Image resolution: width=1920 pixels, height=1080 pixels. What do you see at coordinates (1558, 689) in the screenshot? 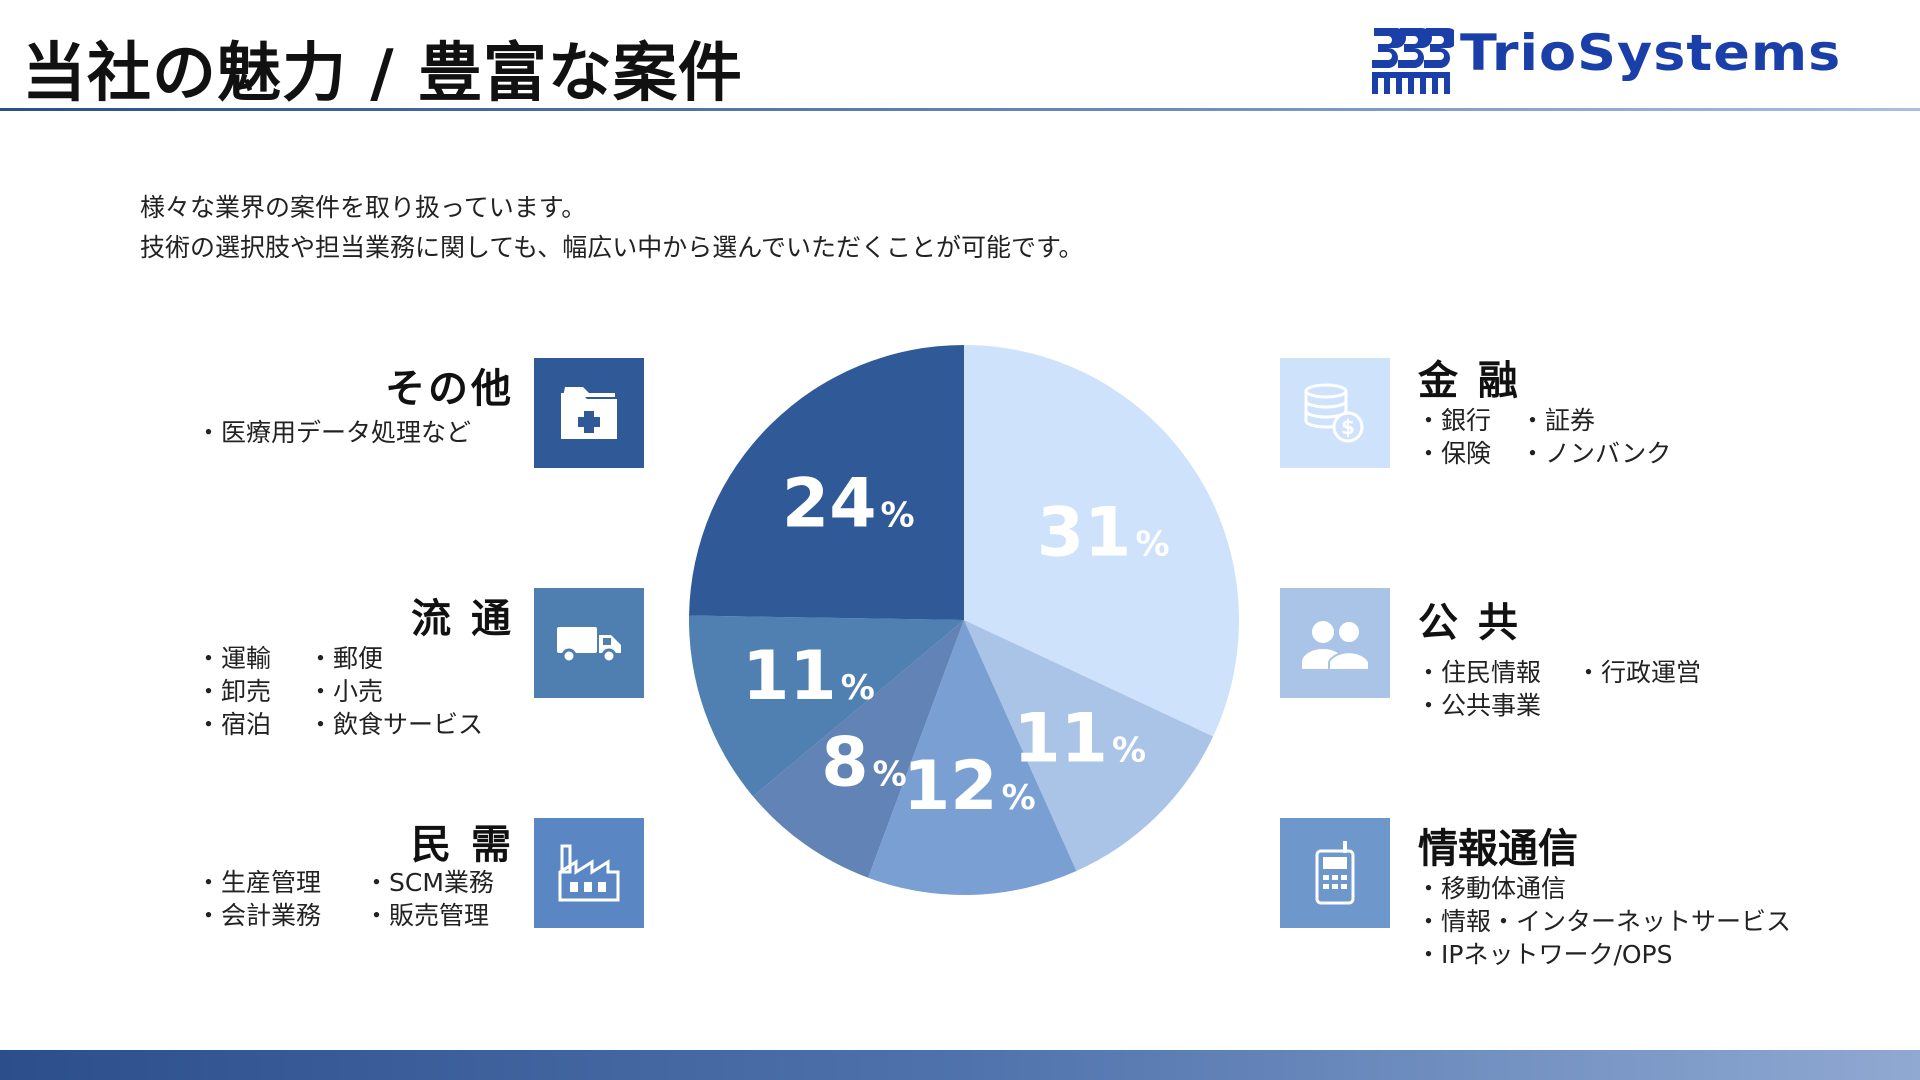
I see `category-items-public: ・住民情報 ・行政運営 ・公共事業` at bounding box center [1558, 689].